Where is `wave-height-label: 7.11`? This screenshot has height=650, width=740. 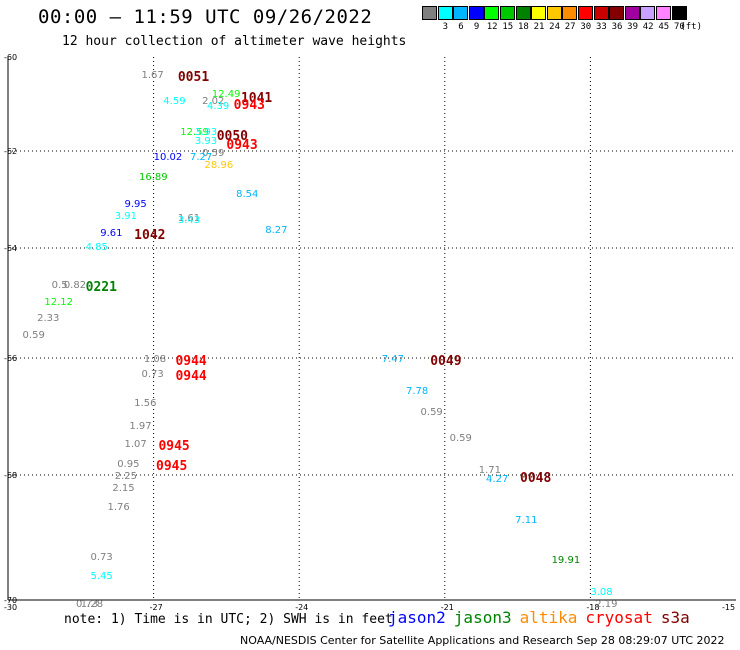
wave-height-label: 7.11 is located at coordinates (526, 520).